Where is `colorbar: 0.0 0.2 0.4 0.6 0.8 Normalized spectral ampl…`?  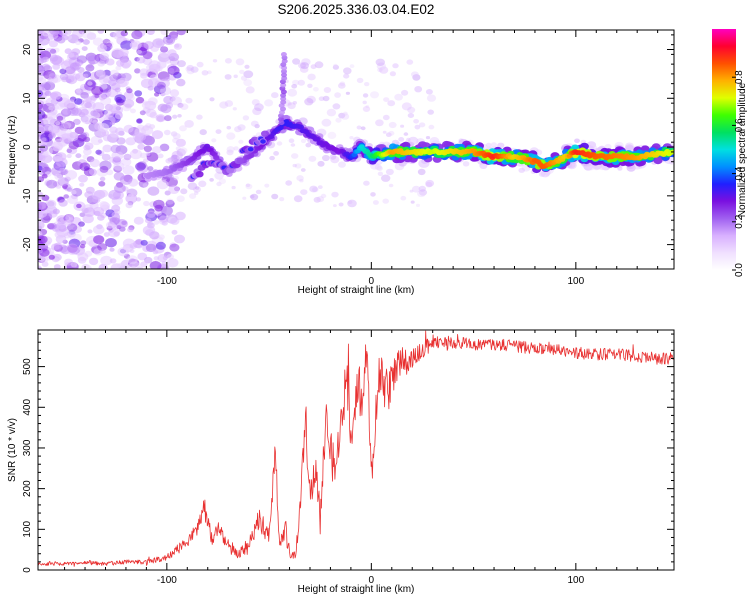
colorbar: 0.0 0.2 0.4 0.6 0.8 Normalized spectral ampl… is located at coordinates (730, 153).